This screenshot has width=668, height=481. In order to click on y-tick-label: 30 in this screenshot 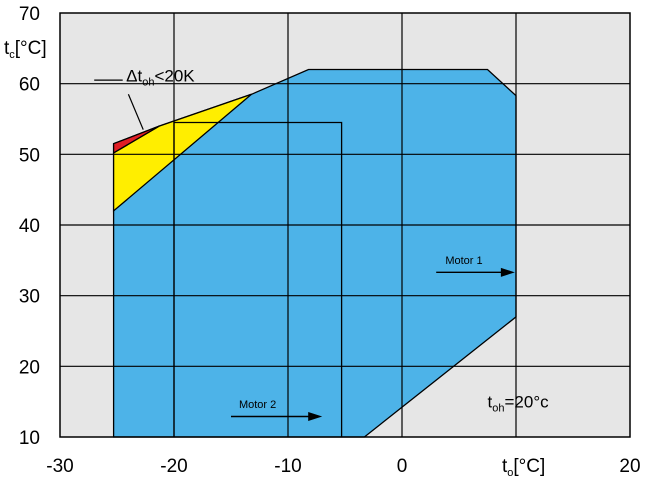, I will do `click(29, 297)`.